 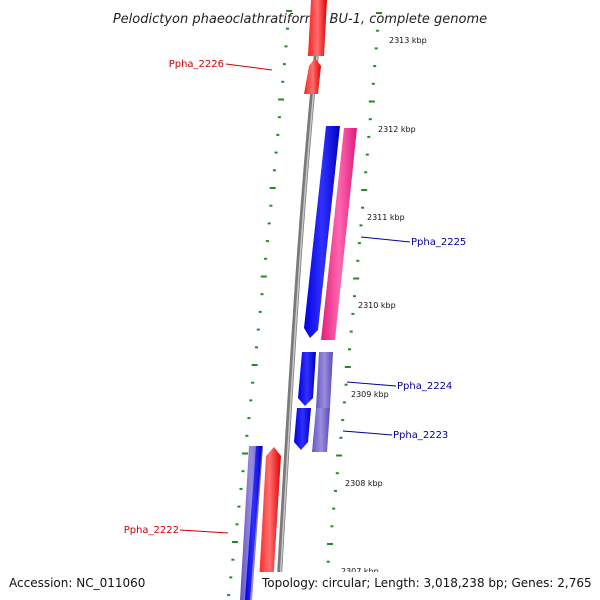 What do you see at coordinates (253, 523) in the screenshot?
I see `gene-ppha-2222-blue` at bounding box center [253, 523].